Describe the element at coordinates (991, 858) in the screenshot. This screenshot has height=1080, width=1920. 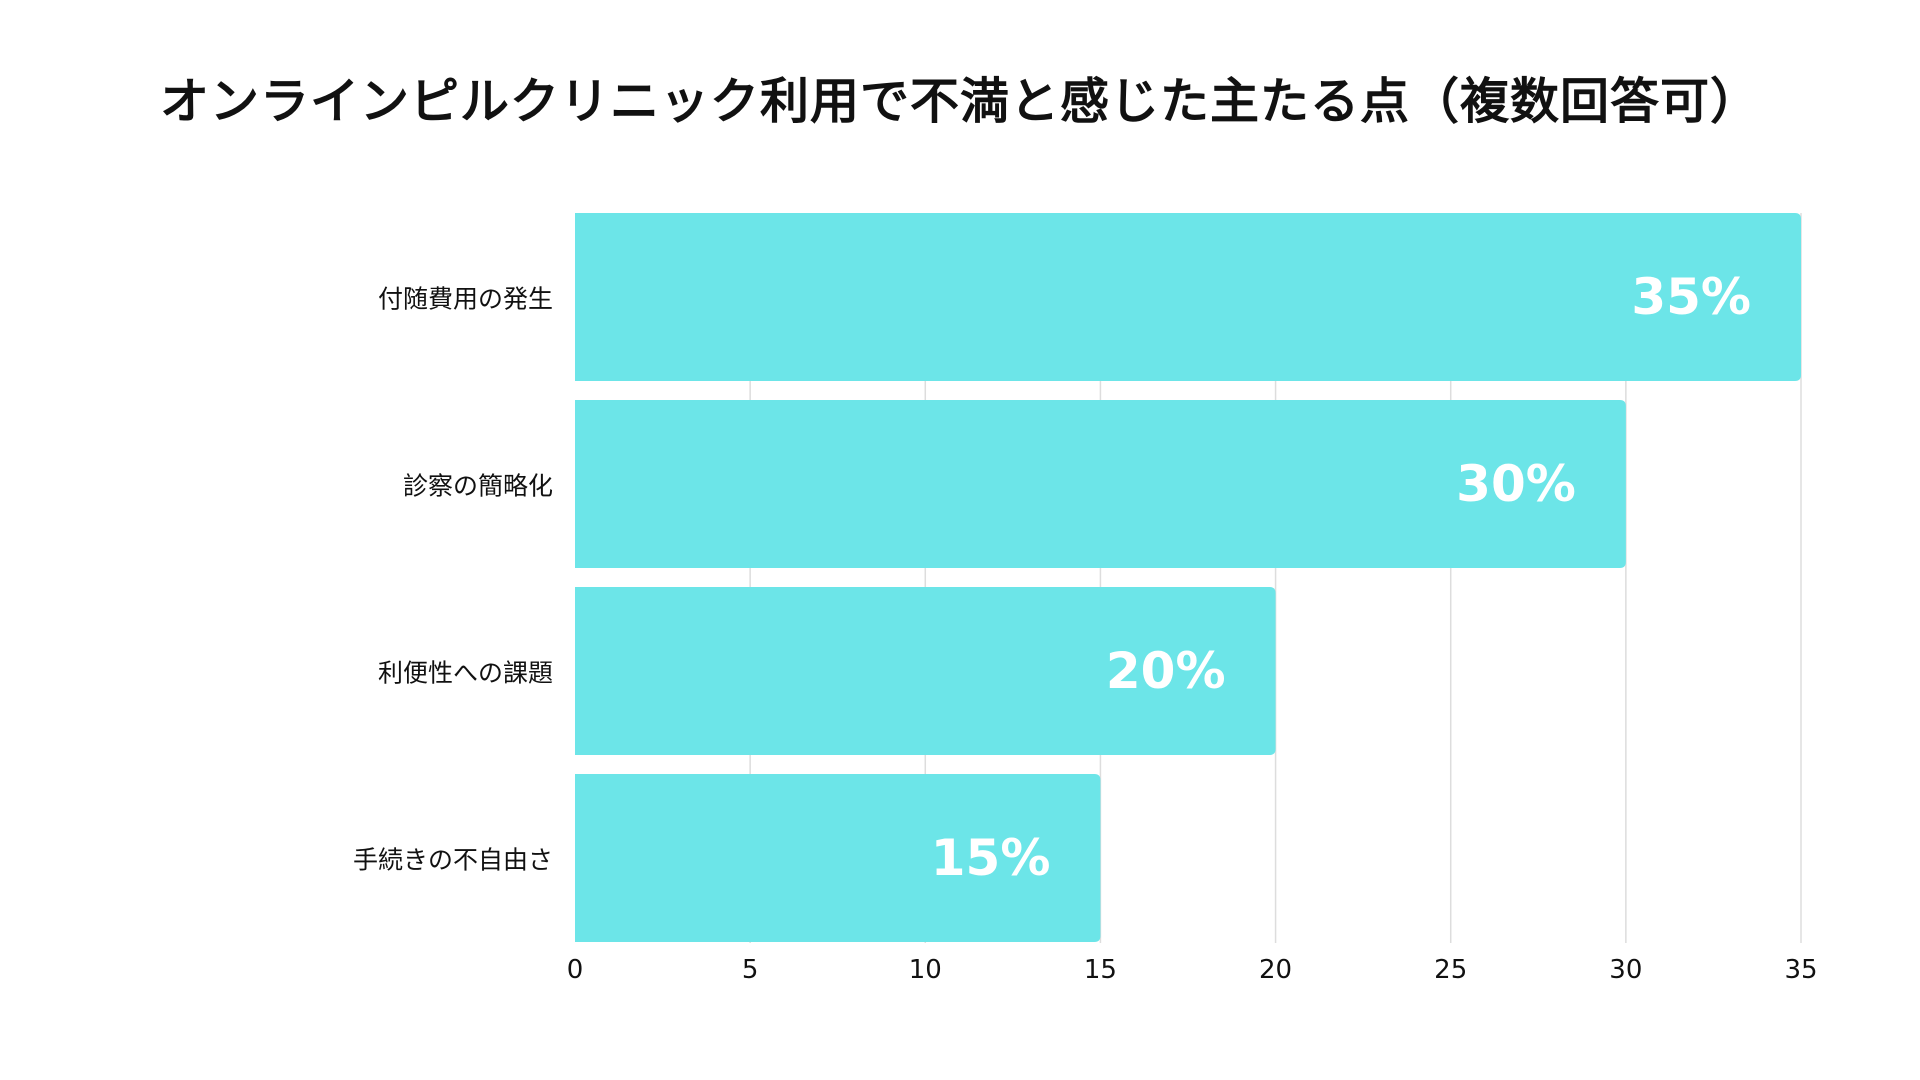
I see `data-label: 15%` at that location.